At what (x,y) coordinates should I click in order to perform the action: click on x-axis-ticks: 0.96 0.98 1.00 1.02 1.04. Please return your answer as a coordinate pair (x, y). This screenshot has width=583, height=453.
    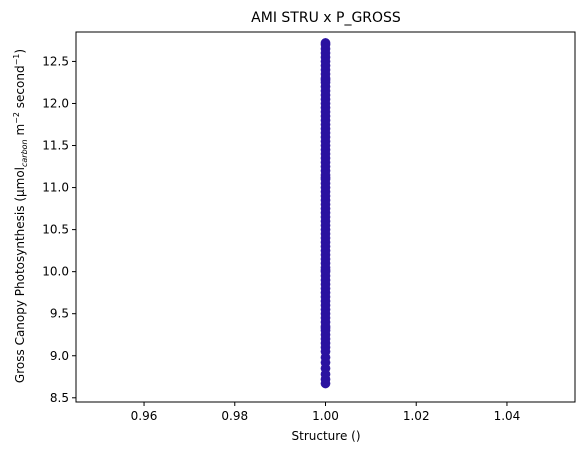
    Looking at the image, I should click on (326, 412).